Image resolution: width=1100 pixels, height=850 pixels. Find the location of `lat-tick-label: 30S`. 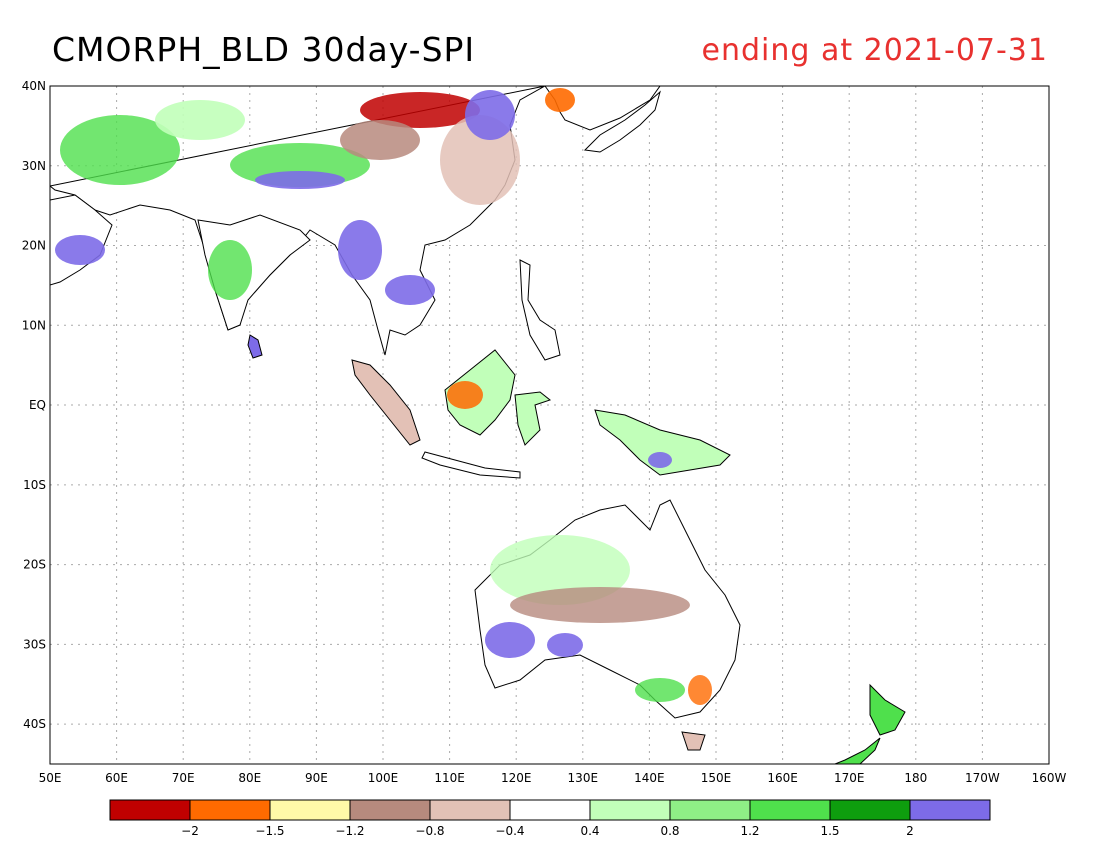

lat-tick-label: 30S is located at coordinates (34, 644).